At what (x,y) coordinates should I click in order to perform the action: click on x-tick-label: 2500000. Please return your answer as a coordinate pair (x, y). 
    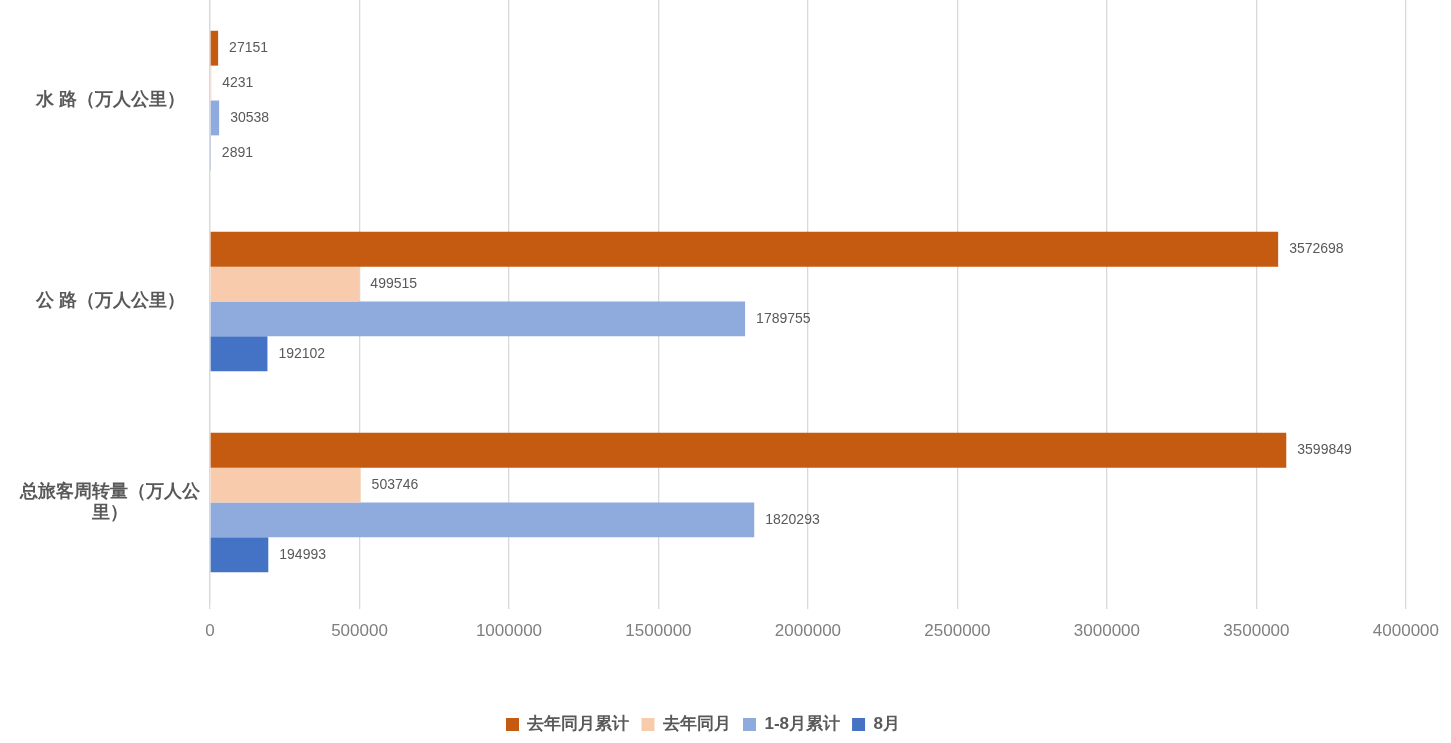
    Looking at the image, I should click on (957, 630).